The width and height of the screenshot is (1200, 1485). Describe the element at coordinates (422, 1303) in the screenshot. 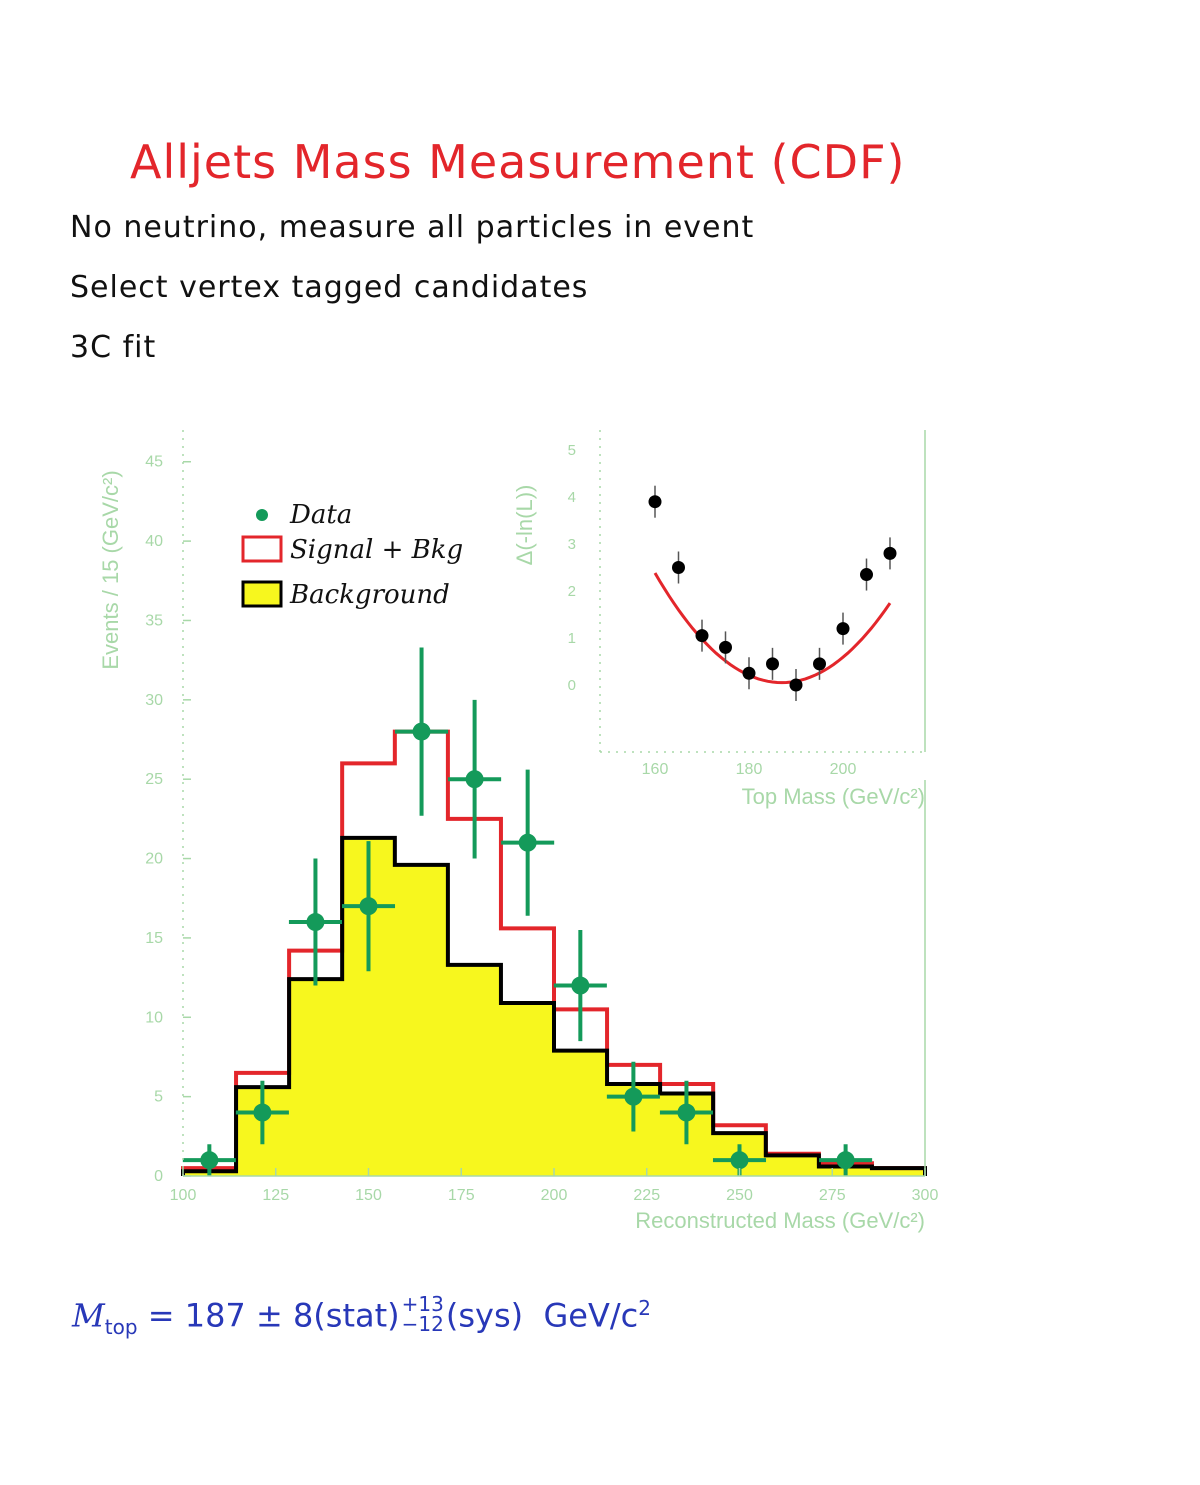

I see `result-sys-plus: +13` at that location.